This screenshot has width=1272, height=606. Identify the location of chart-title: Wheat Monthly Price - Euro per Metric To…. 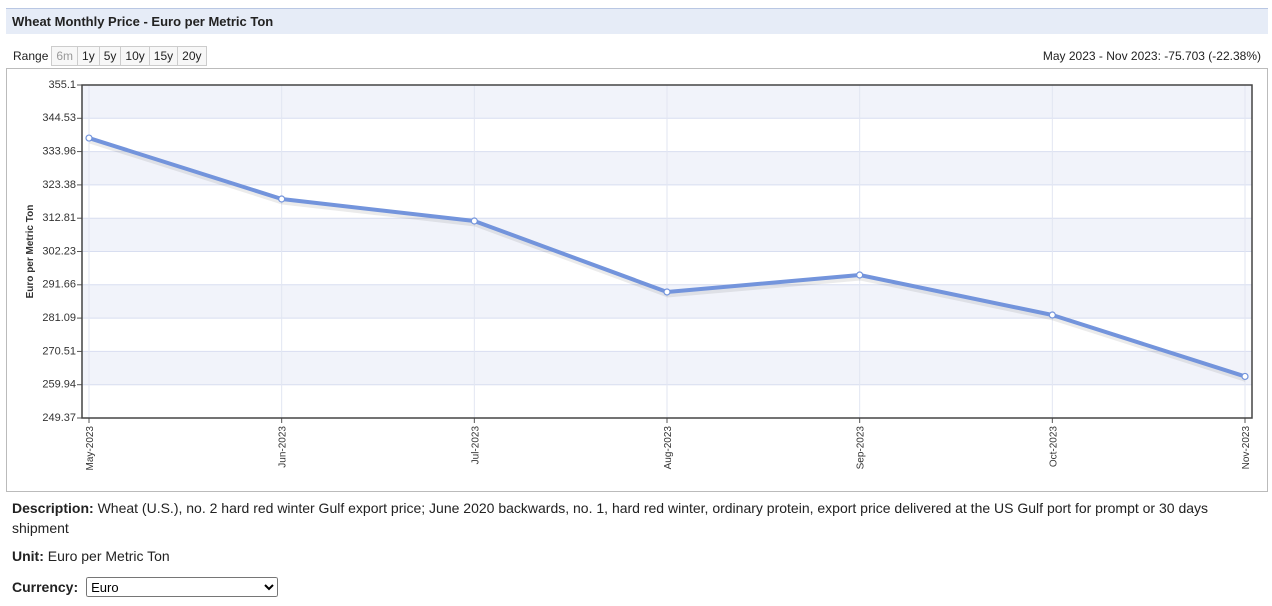
(637, 21).